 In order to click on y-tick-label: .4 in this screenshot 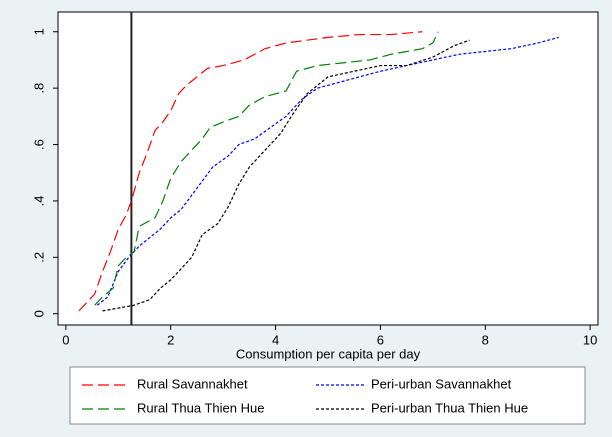, I will do `click(38, 201)`.